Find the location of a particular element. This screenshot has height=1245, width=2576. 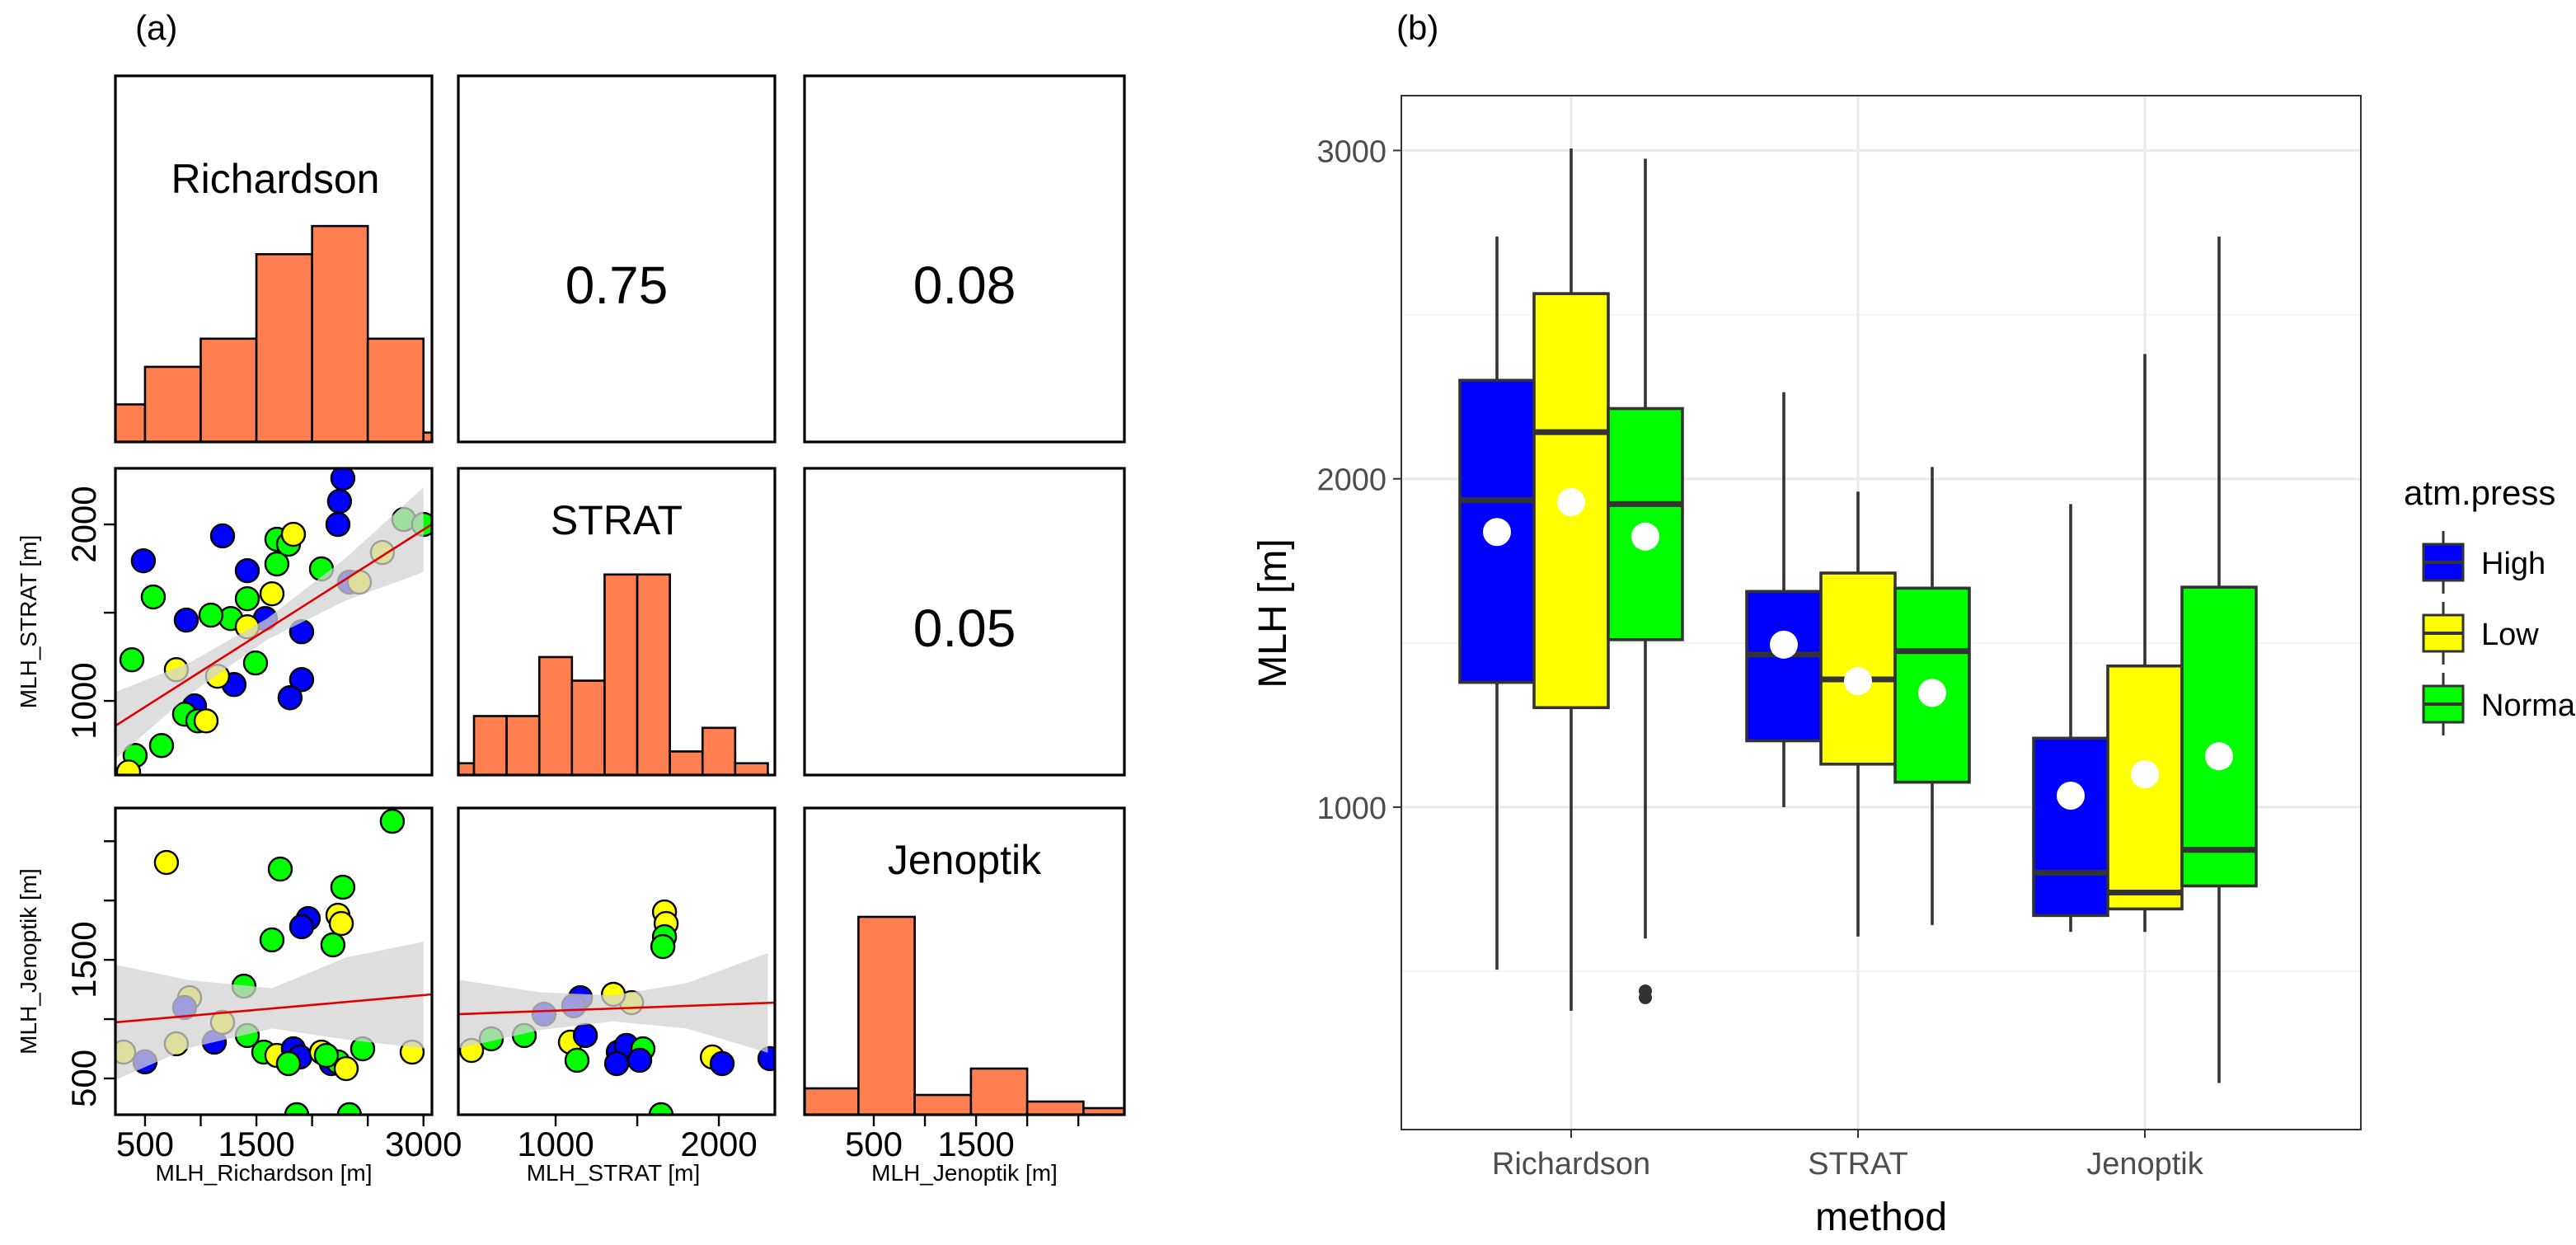

outlier-point is located at coordinates (1646, 991).